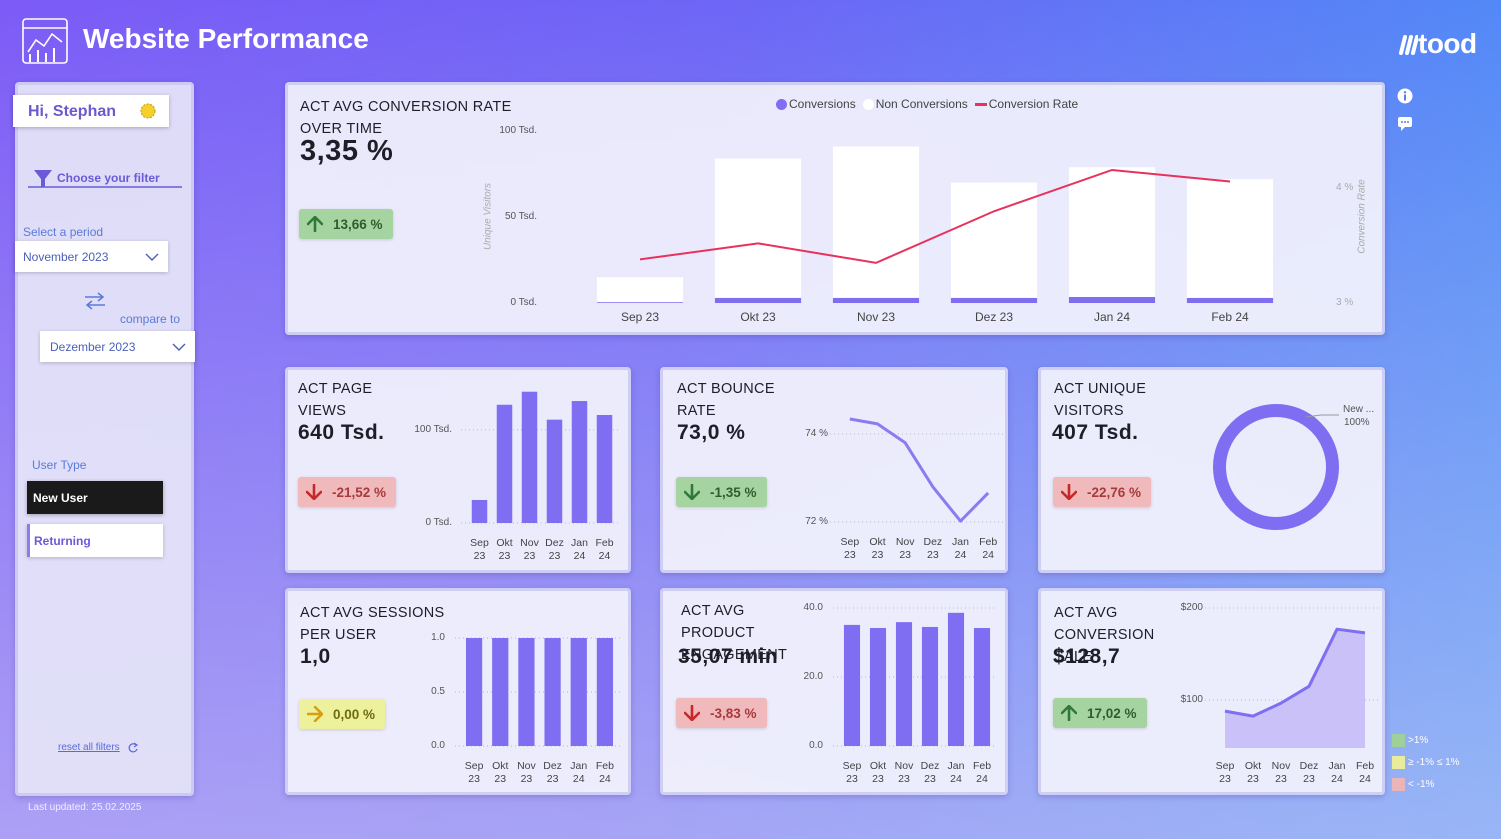 The image size is (1501, 839). What do you see at coordinates (728, 656) in the screenshot?
I see `kpi-value: 35,07 min` at bounding box center [728, 656].